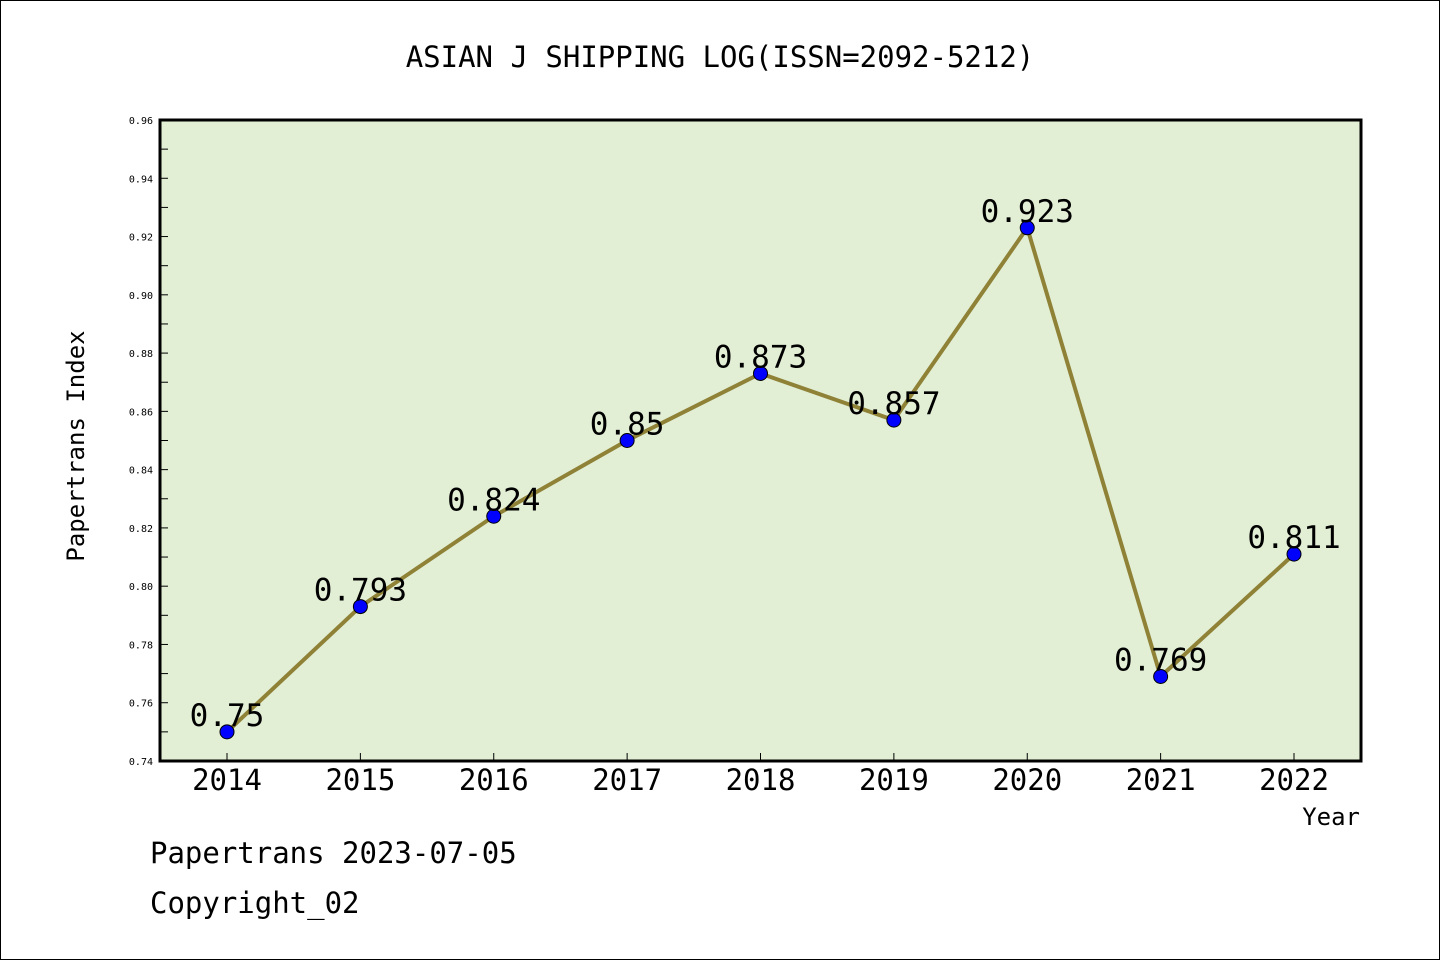  What do you see at coordinates (141, 645) in the screenshot?
I see `y-tick-label: 0.78` at bounding box center [141, 645].